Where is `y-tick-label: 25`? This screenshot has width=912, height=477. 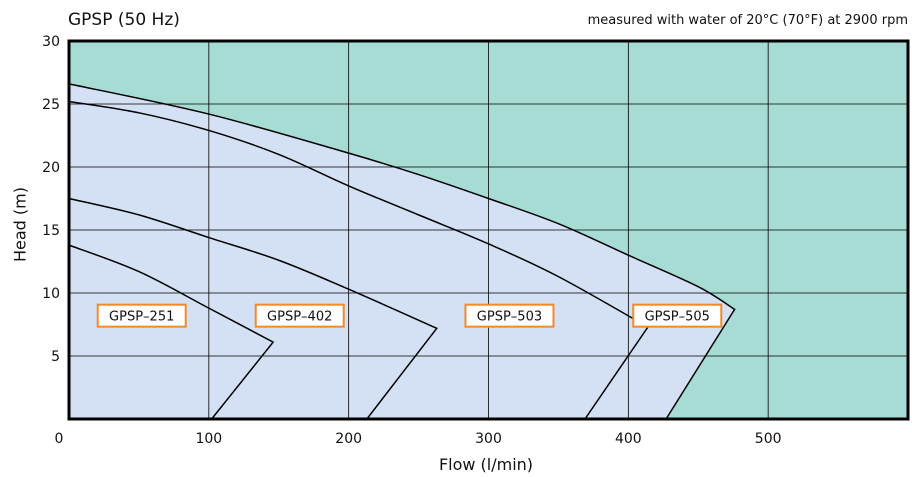
y-tick-label: 25 is located at coordinates (51, 105).